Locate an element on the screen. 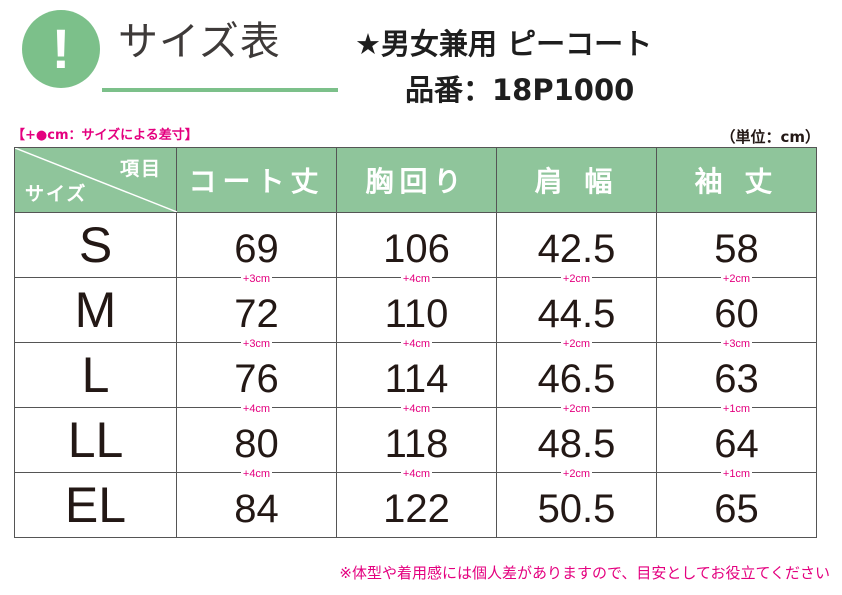  table-cell: 80 +4cm is located at coordinates (256, 444).